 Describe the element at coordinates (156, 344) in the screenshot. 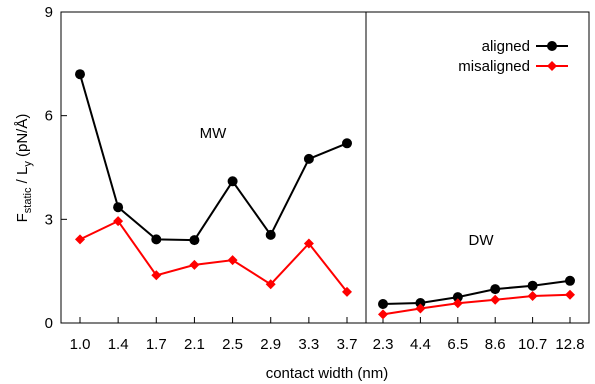

I see `x-tick-label: 1.7` at that location.